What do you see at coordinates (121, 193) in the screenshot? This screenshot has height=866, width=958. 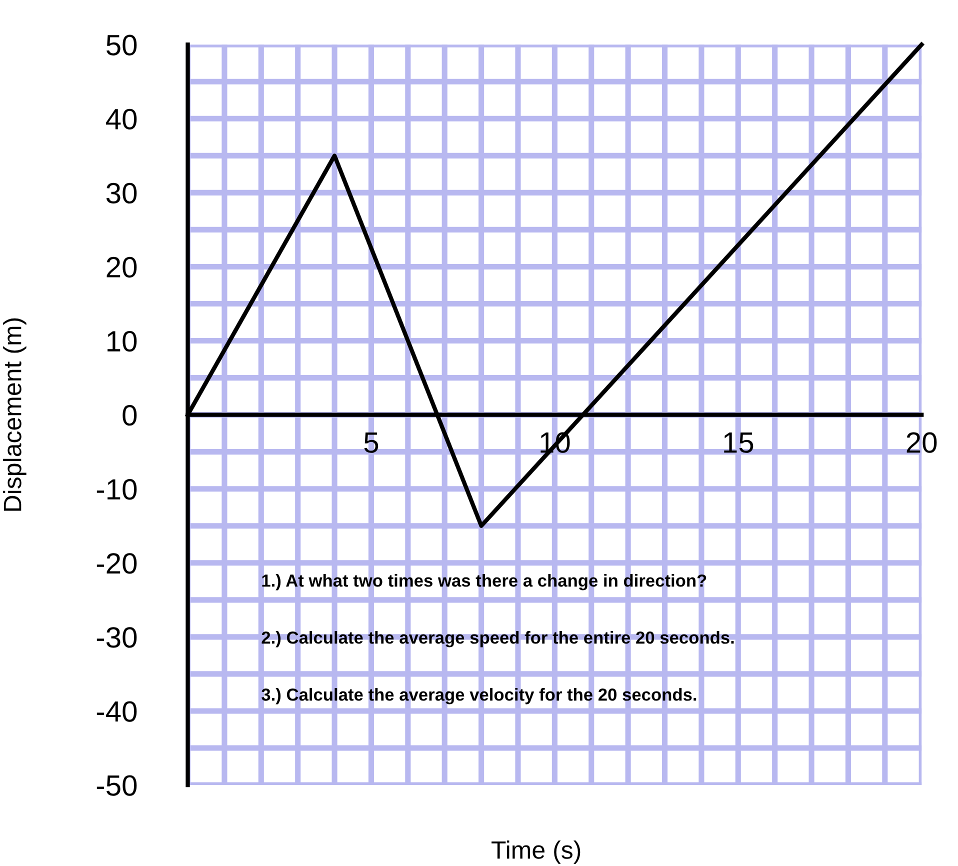 I see `y-tick-label: 30` at bounding box center [121, 193].